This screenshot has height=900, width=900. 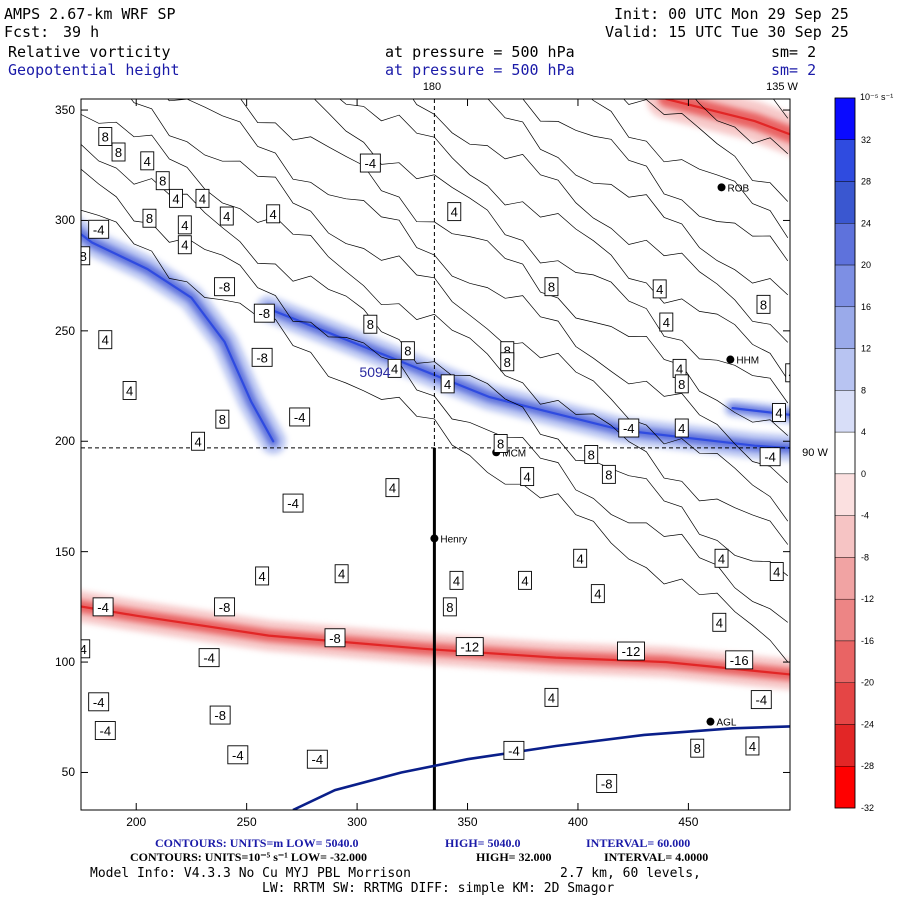 What do you see at coordinates (656, 857) in the screenshot?
I see `footer-vort-interval: INTERVAL= 4.0000` at bounding box center [656, 857].